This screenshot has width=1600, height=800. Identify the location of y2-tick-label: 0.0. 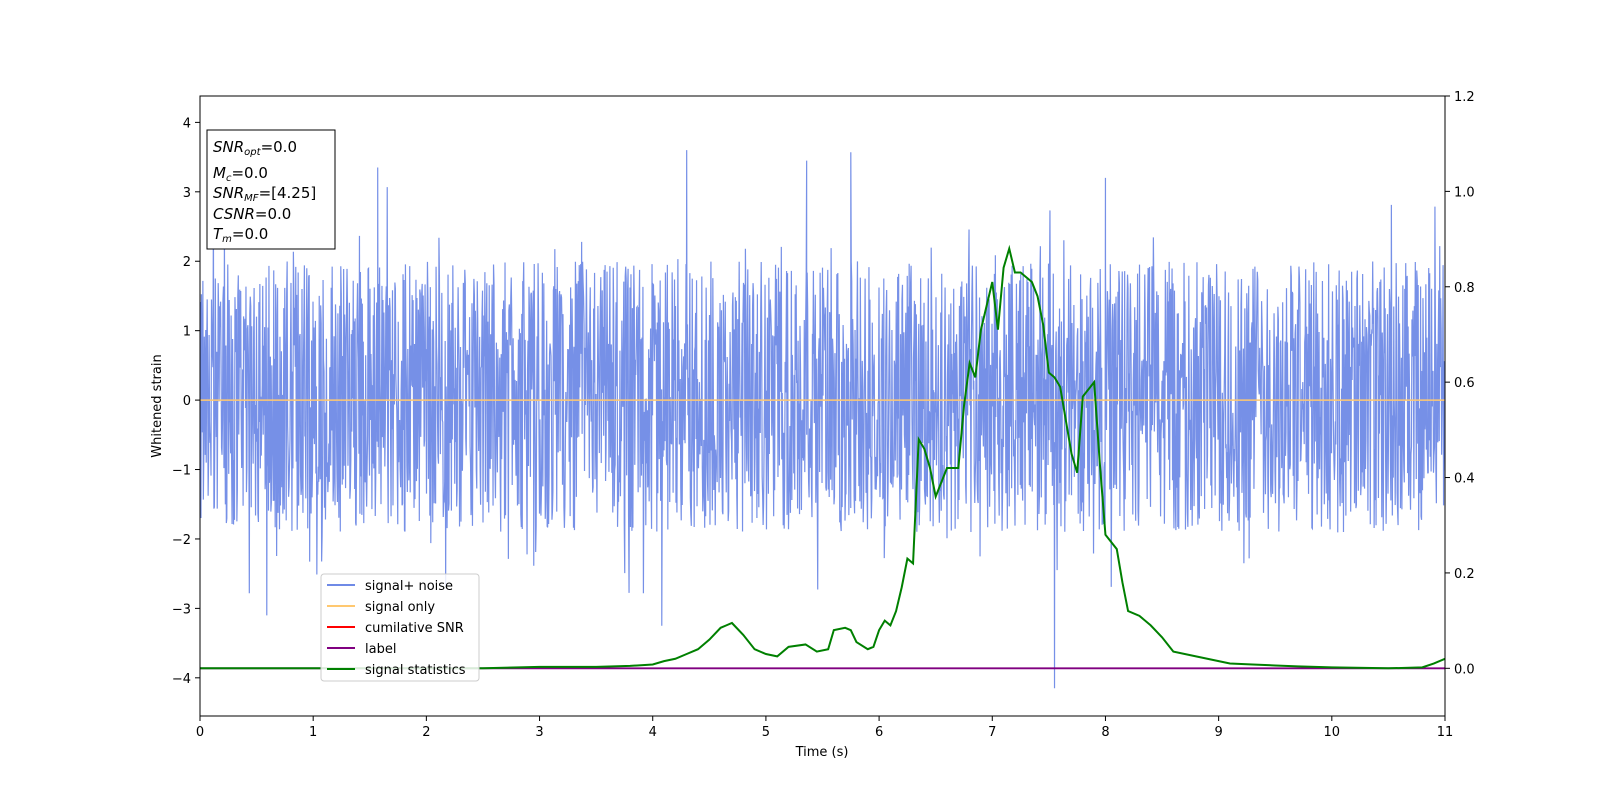
(1464, 669).